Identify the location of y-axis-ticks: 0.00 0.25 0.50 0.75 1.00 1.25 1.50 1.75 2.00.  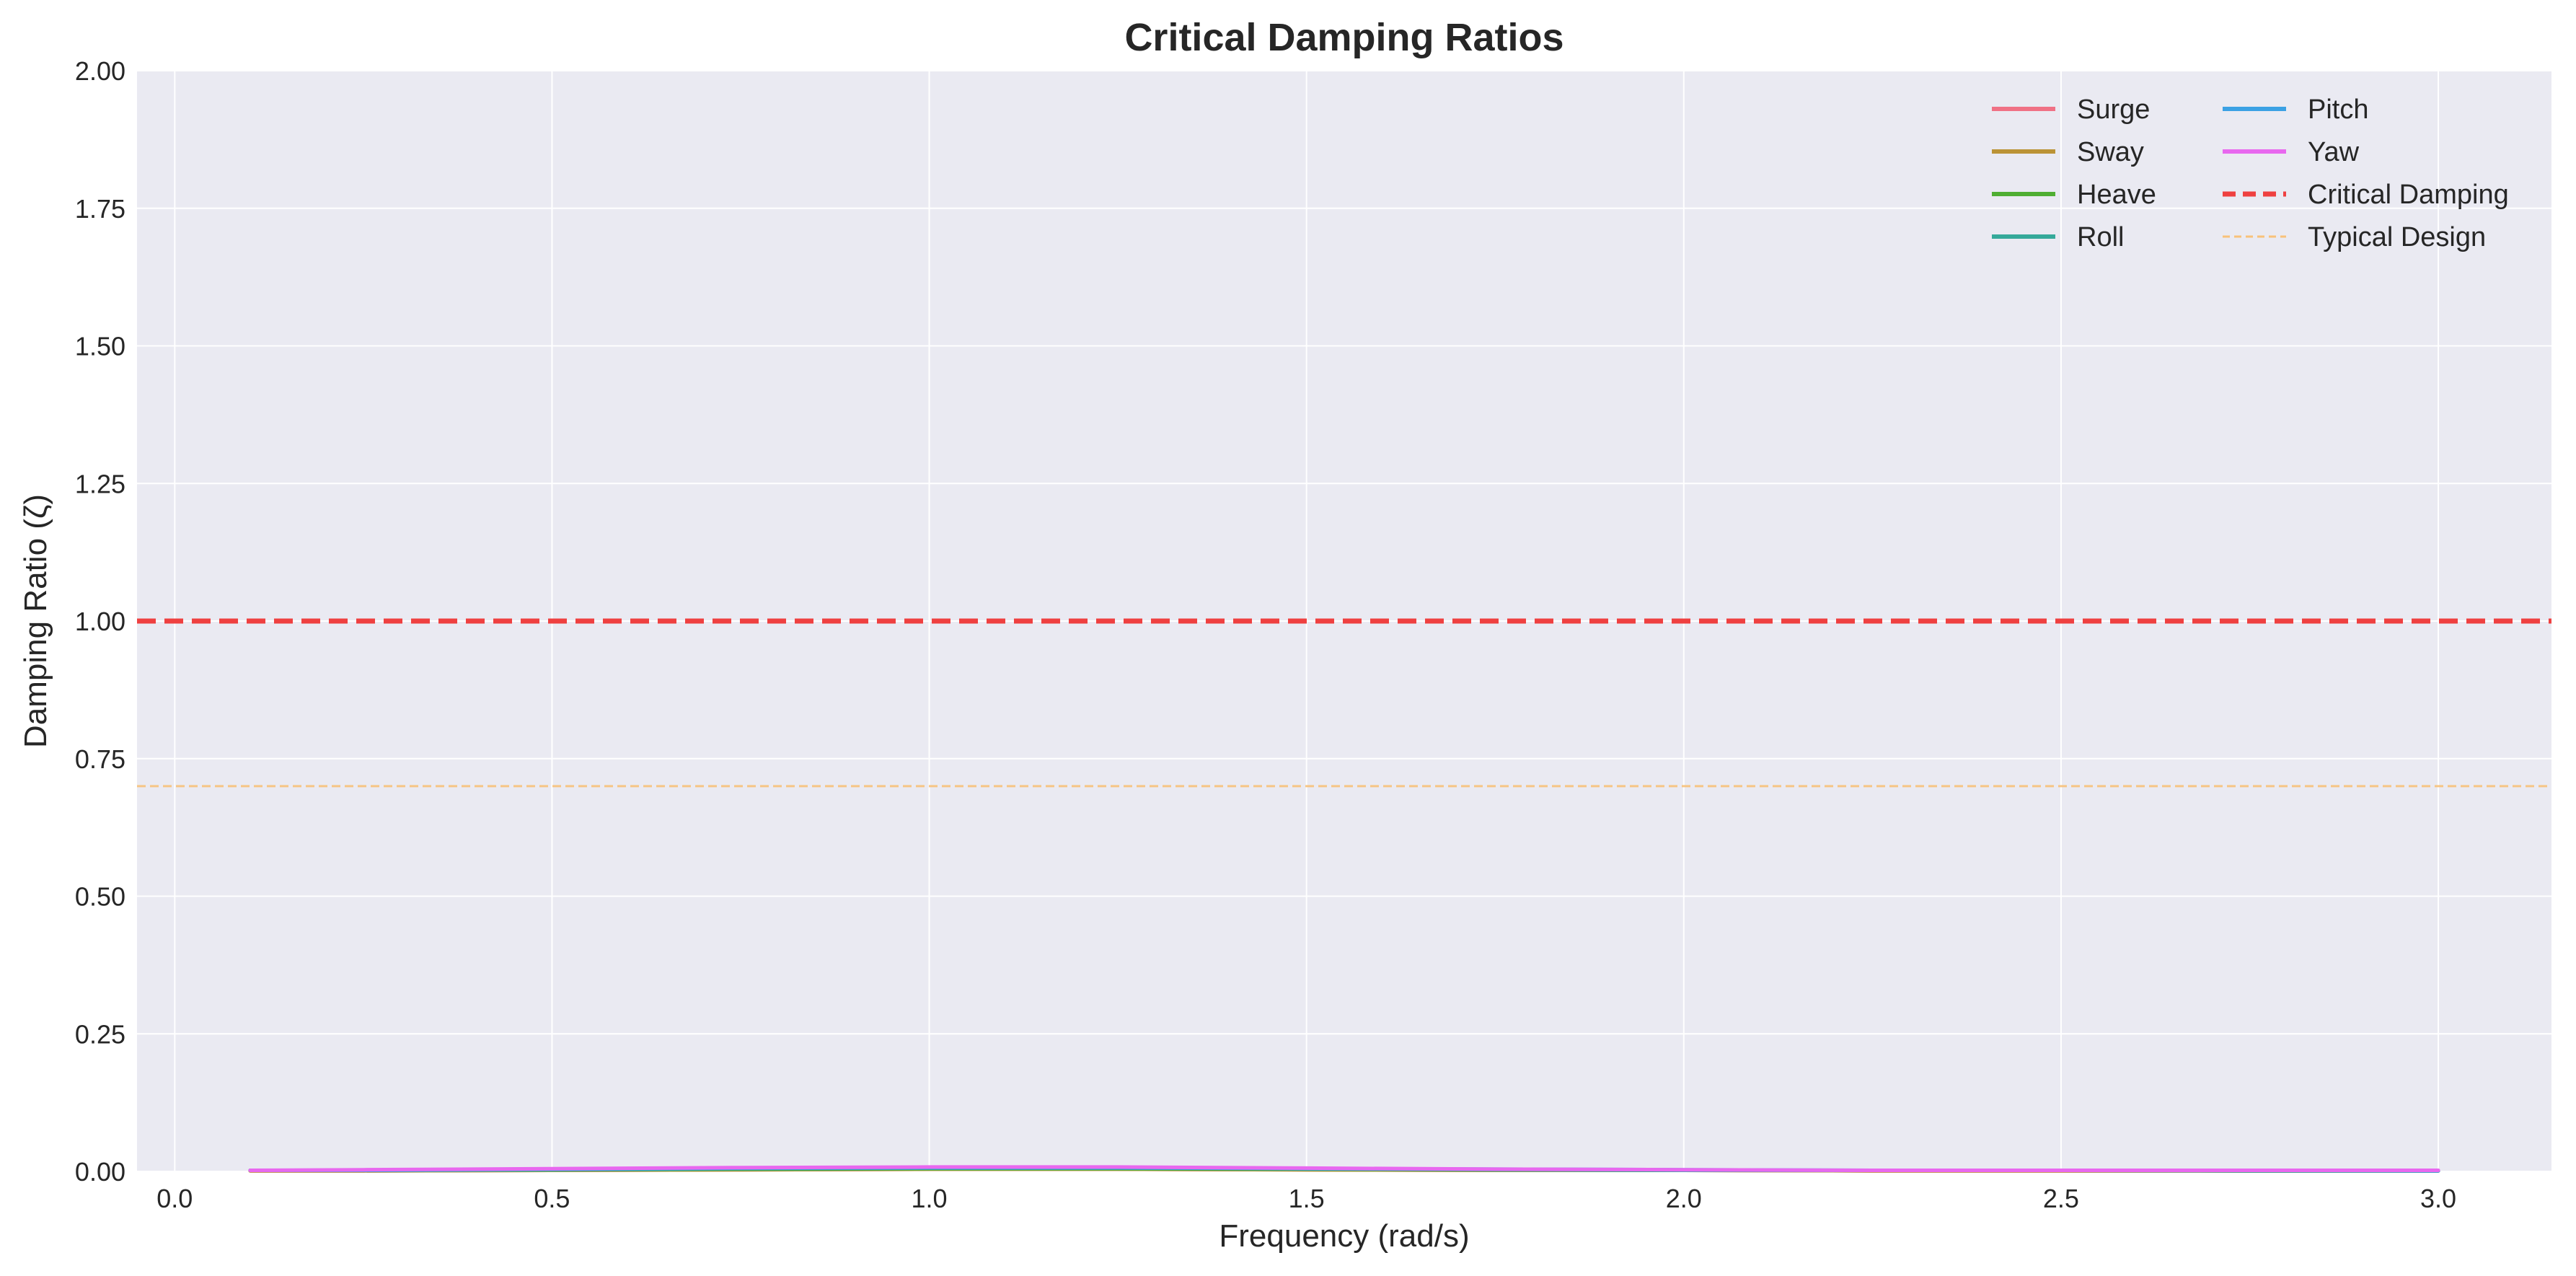
(100, 622).